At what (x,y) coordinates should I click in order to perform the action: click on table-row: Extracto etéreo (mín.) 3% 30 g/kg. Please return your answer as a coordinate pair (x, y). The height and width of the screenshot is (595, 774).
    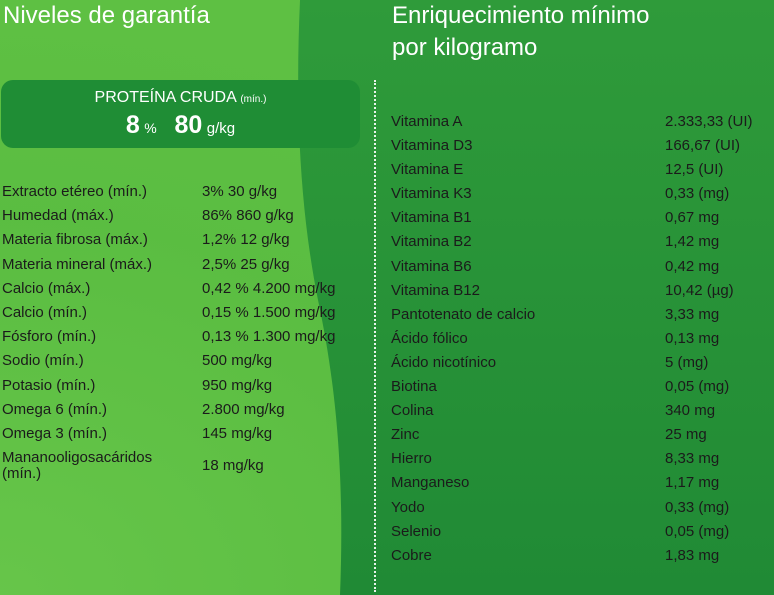
    Looking at the image, I should click on (187, 192).